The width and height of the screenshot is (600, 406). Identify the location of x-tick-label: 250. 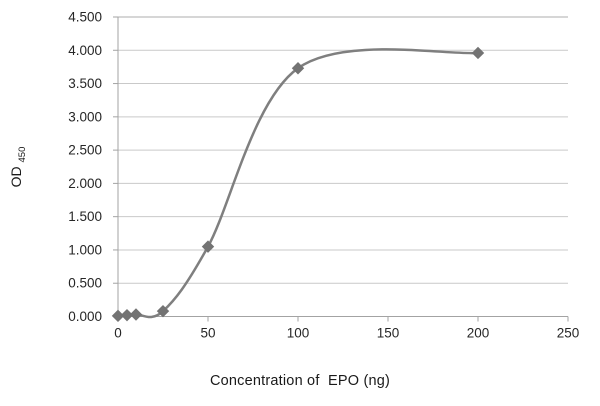
(568, 333).